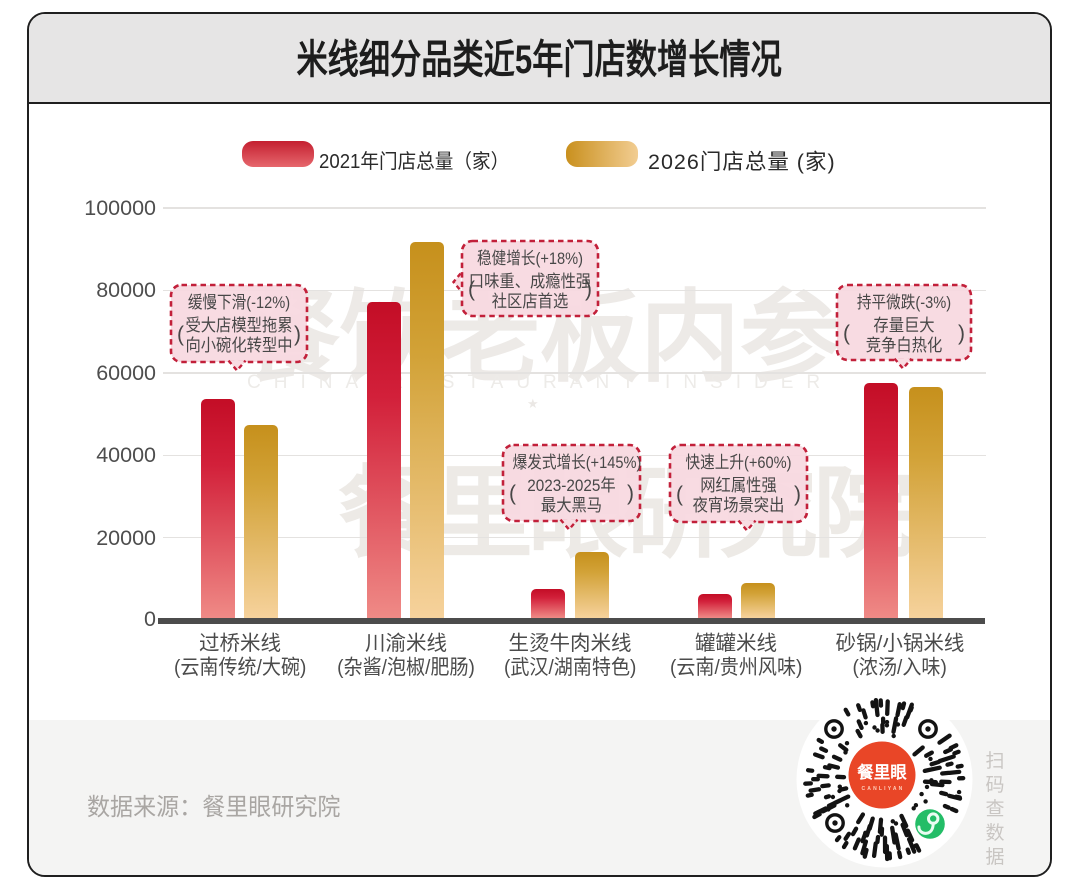  I want to click on svg-text: 餐里眼, so click(882, 772).